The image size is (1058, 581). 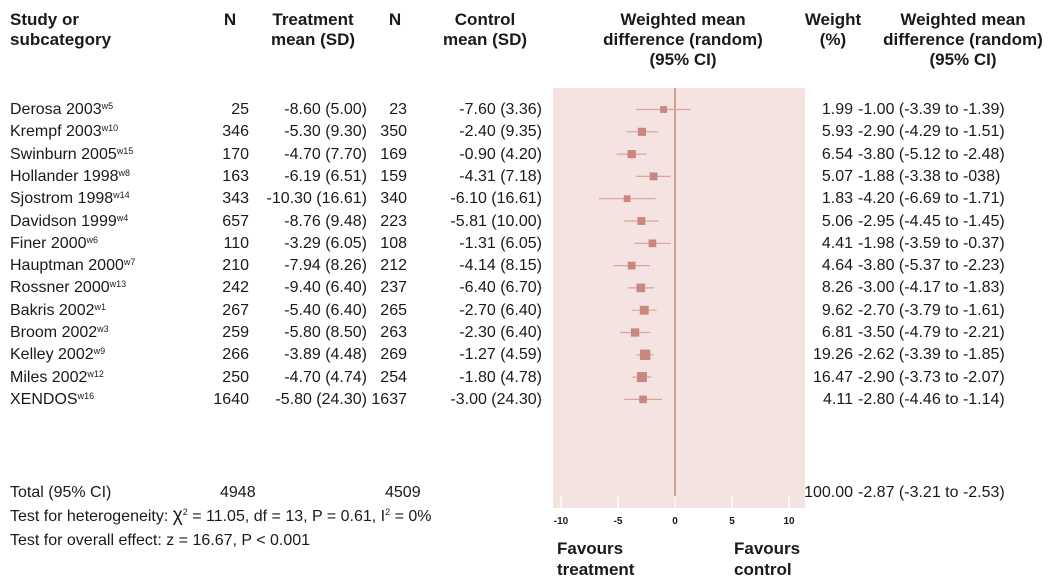 I want to click on treatment-mean: -6.19 (6.51), so click(x=325, y=176).